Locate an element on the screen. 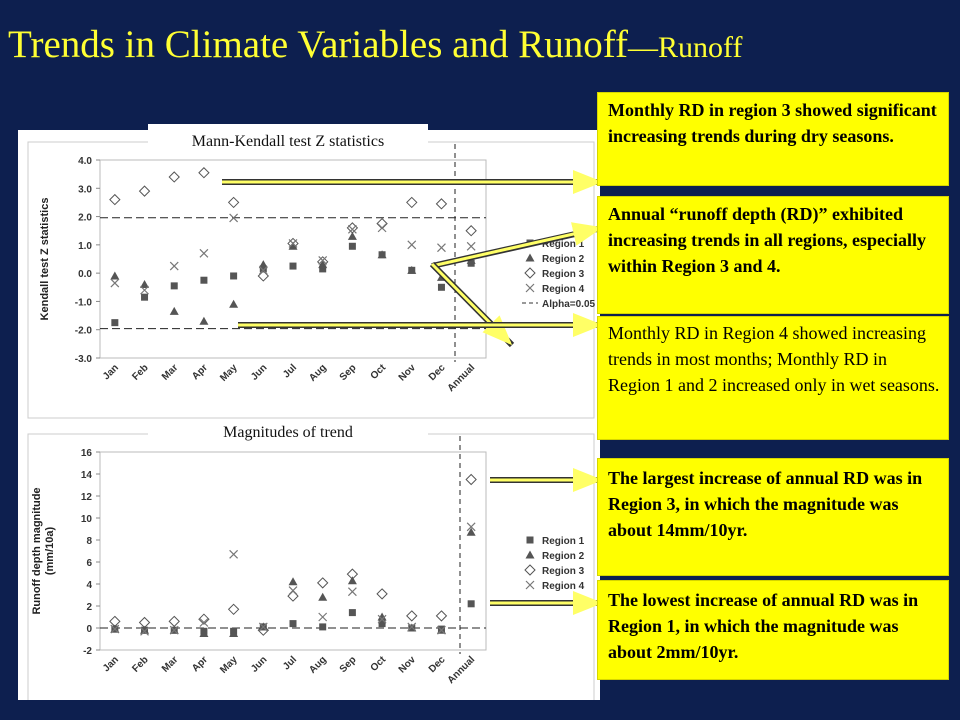  chart-2-point-region-3-jun is located at coordinates (263, 630).